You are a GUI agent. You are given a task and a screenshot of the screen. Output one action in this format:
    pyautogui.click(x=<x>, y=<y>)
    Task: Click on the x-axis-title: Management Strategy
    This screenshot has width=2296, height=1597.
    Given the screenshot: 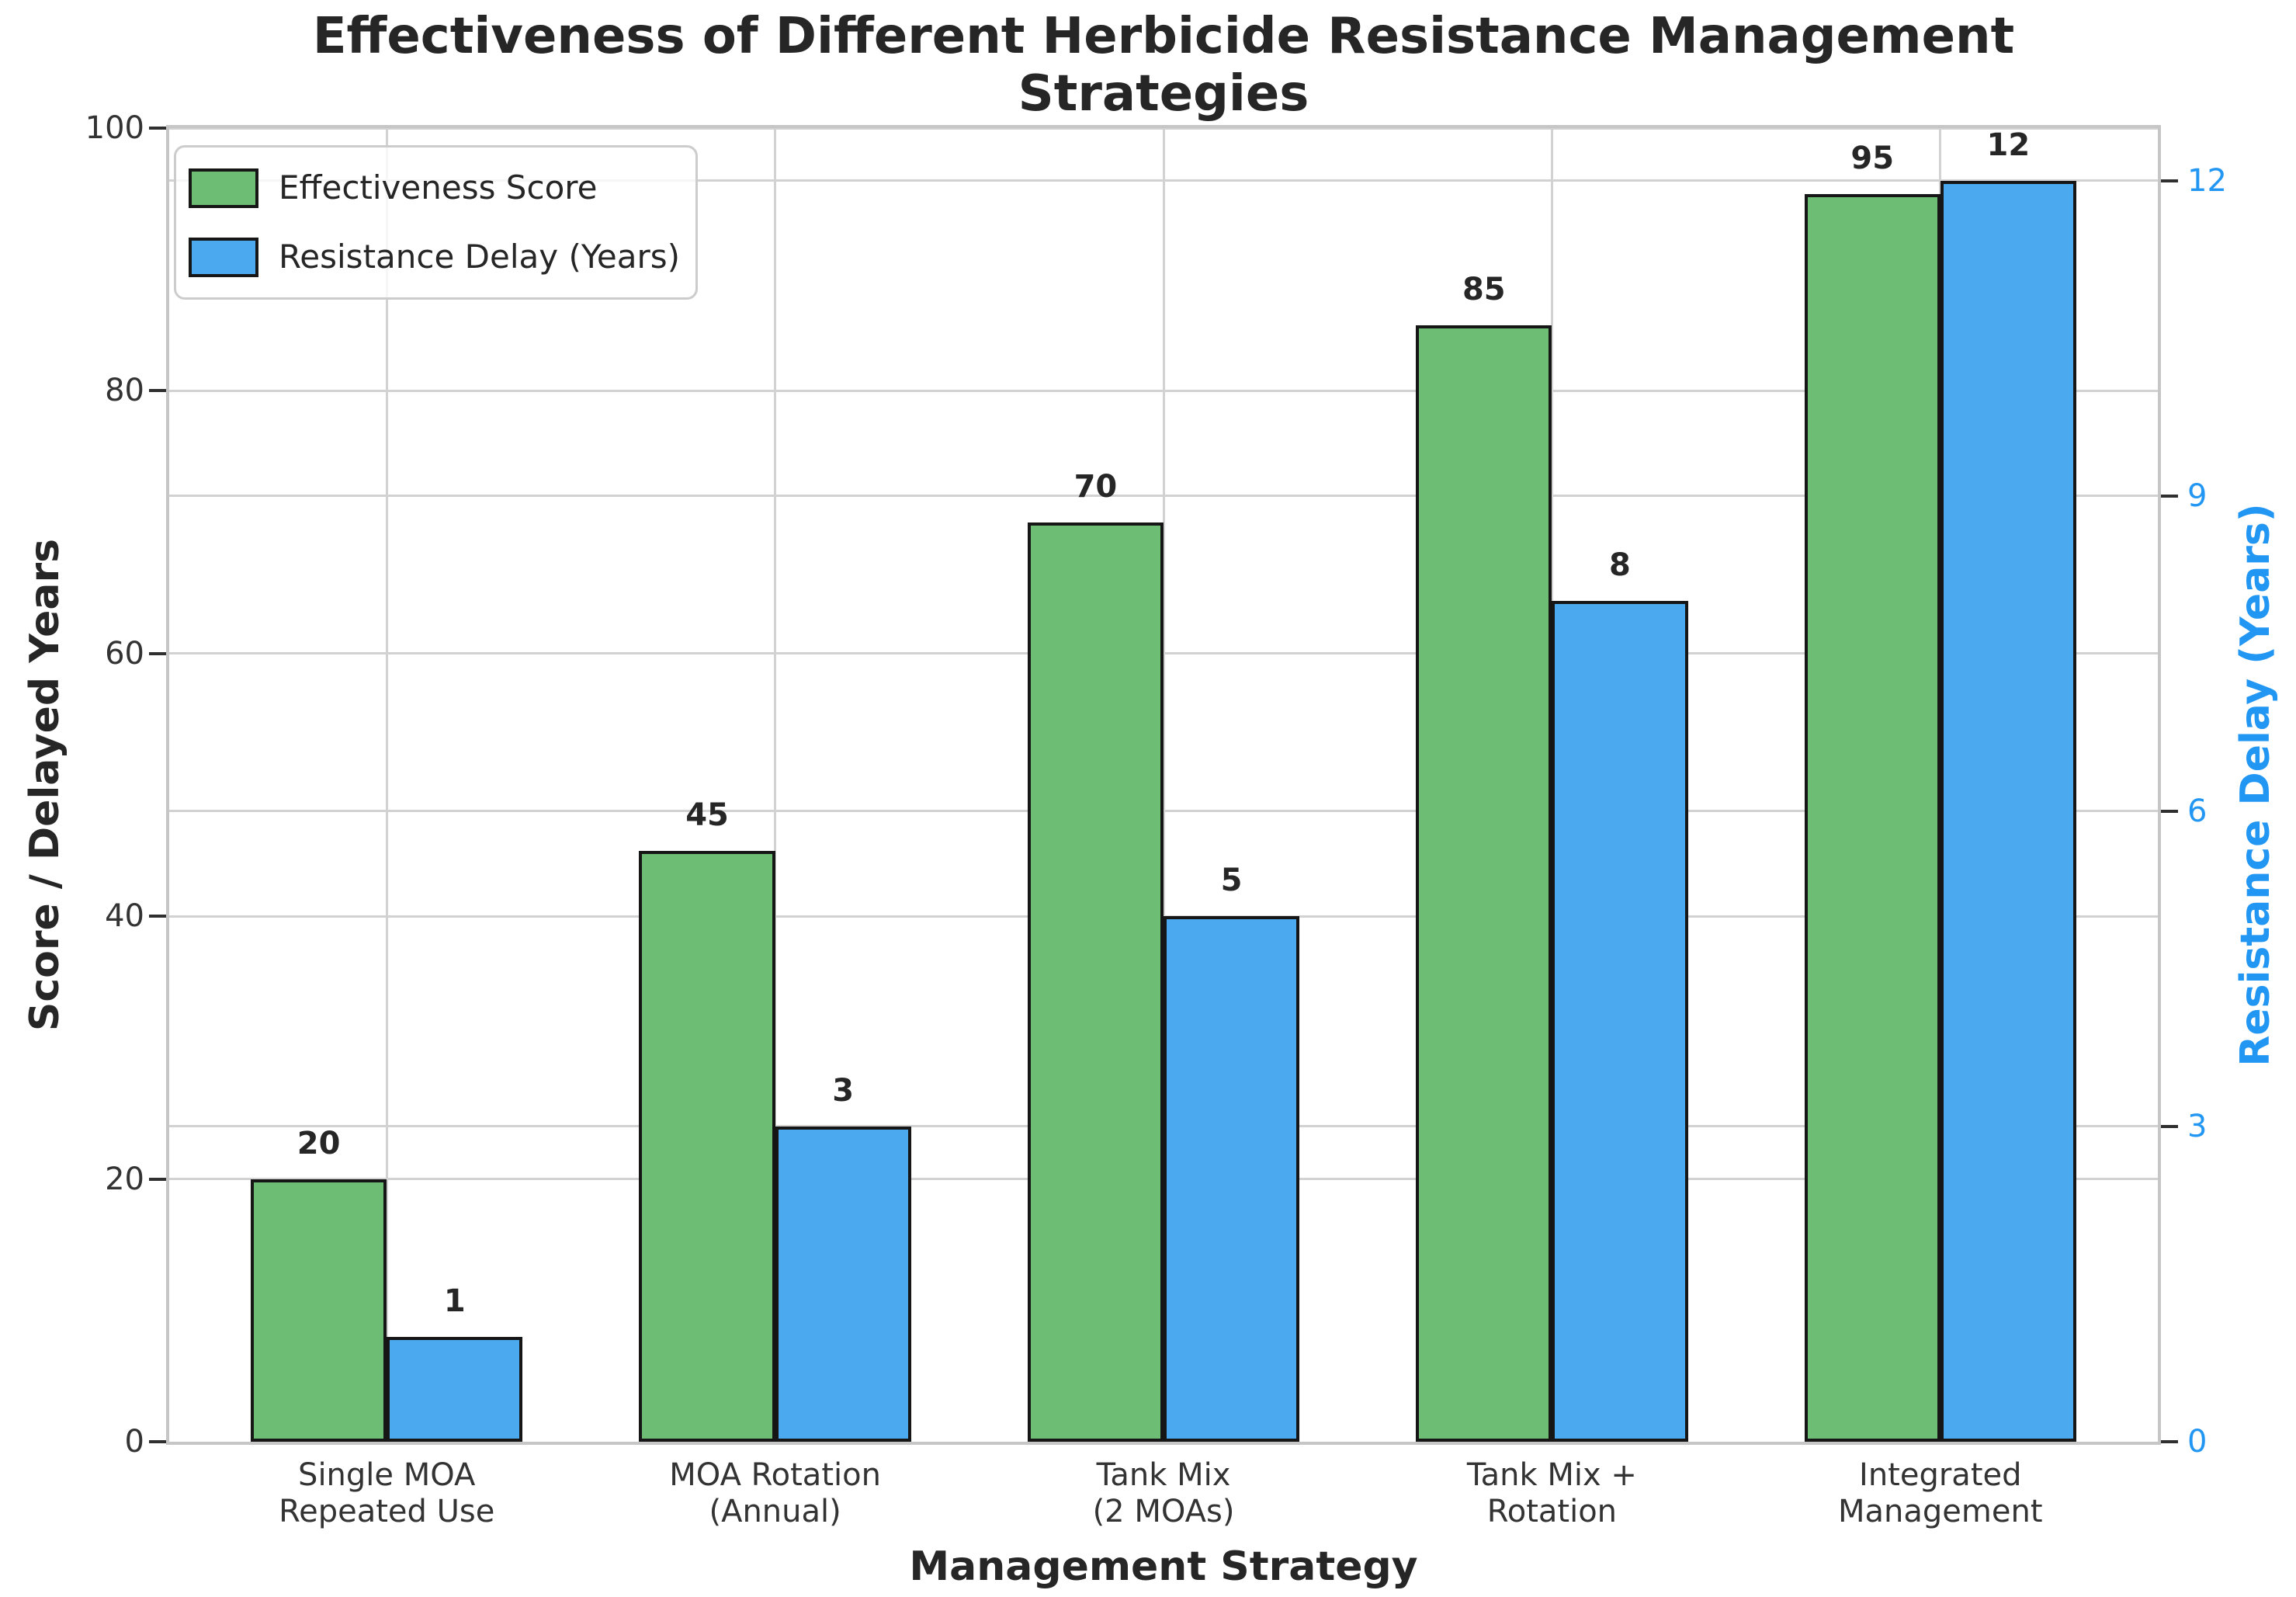 What is the action you would take?
    pyautogui.click(x=1163, y=1566)
    